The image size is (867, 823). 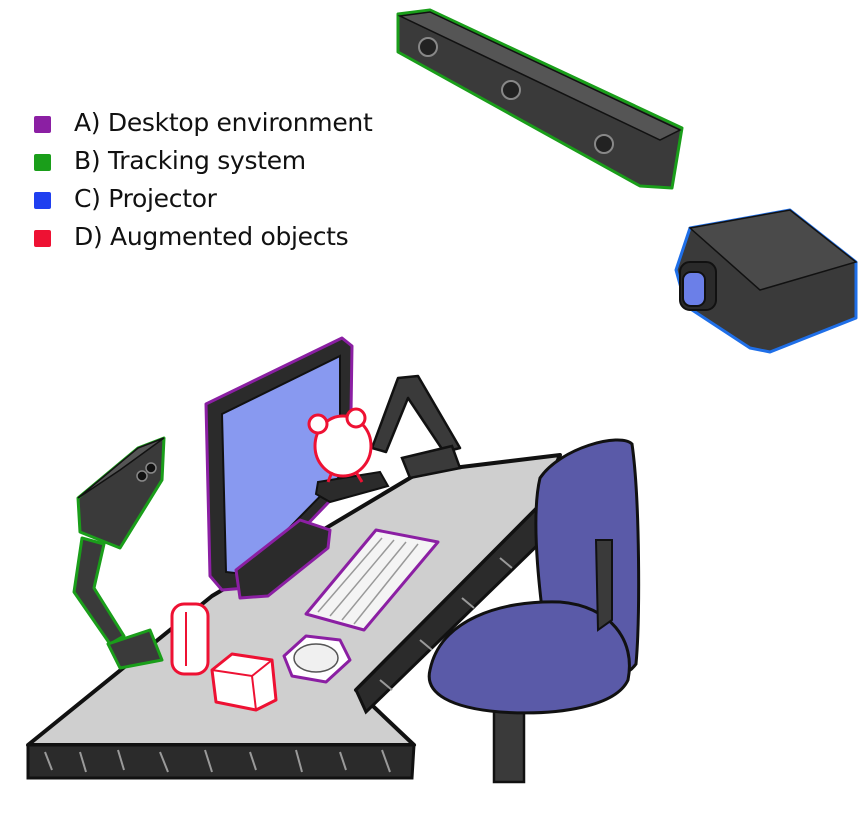 I want to click on legend-item-desktop-environment: A) Desktop environment, so click(x=214, y=127).